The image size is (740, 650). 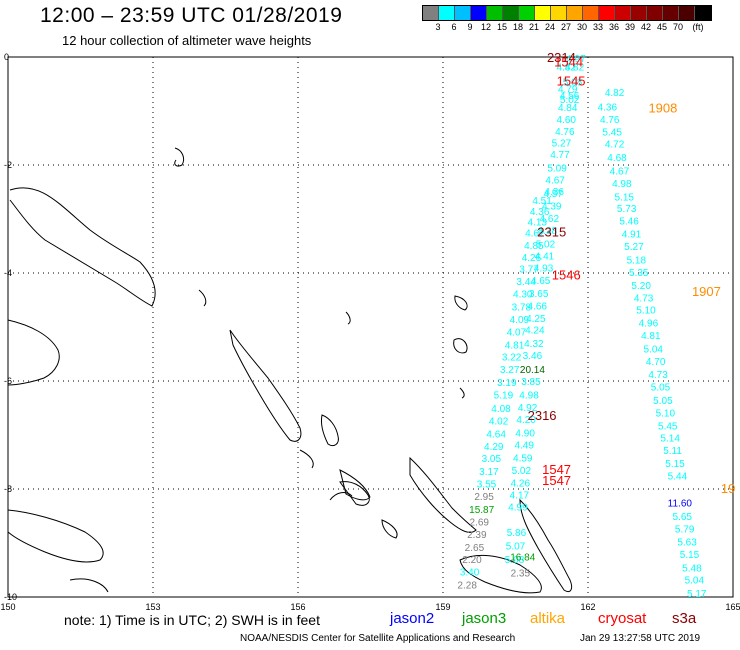 I want to click on legend-label: 42, so click(x=645, y=27).